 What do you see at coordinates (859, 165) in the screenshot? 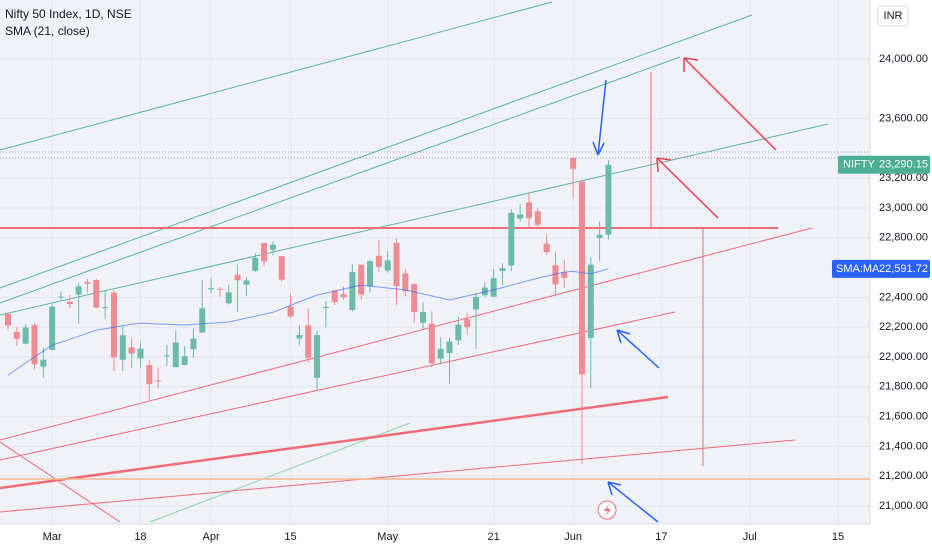
I see `last-price-name: NIFTY` at bounding box center [859, 165].